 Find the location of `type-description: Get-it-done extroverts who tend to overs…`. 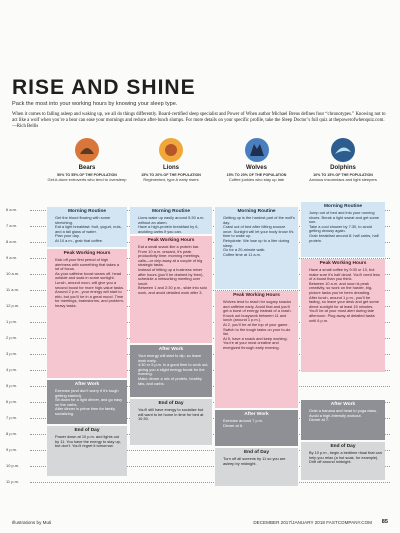

type-description: Get-it-done extroverts who tend to overs… is located at coordinates (87, 179).